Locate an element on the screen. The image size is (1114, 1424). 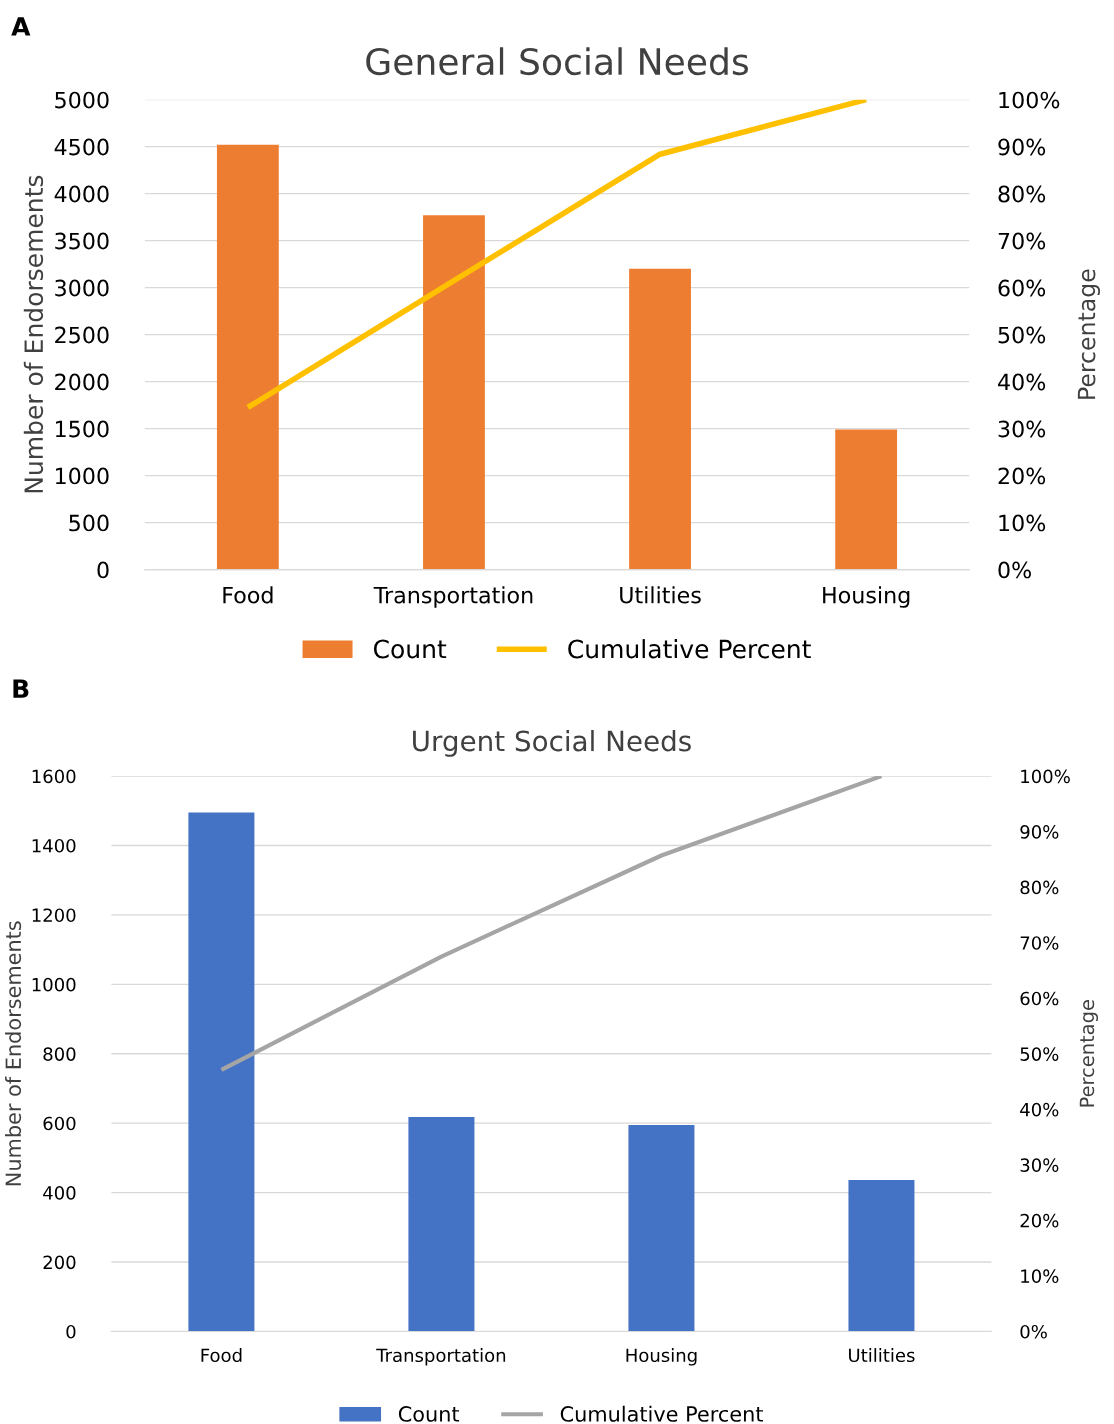
y-tick-label: 200 is located at coordinates (59, 1262).